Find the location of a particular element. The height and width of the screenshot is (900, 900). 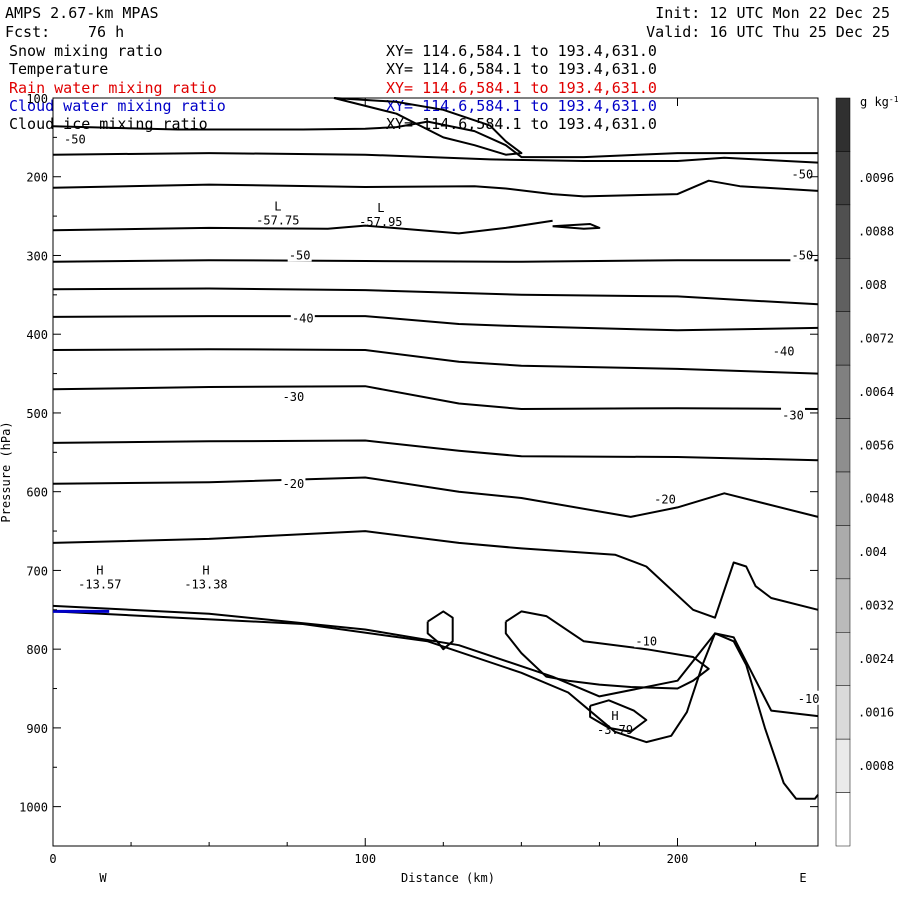

colorbar-unit-base: g kg is located at coordinates (874, 102).